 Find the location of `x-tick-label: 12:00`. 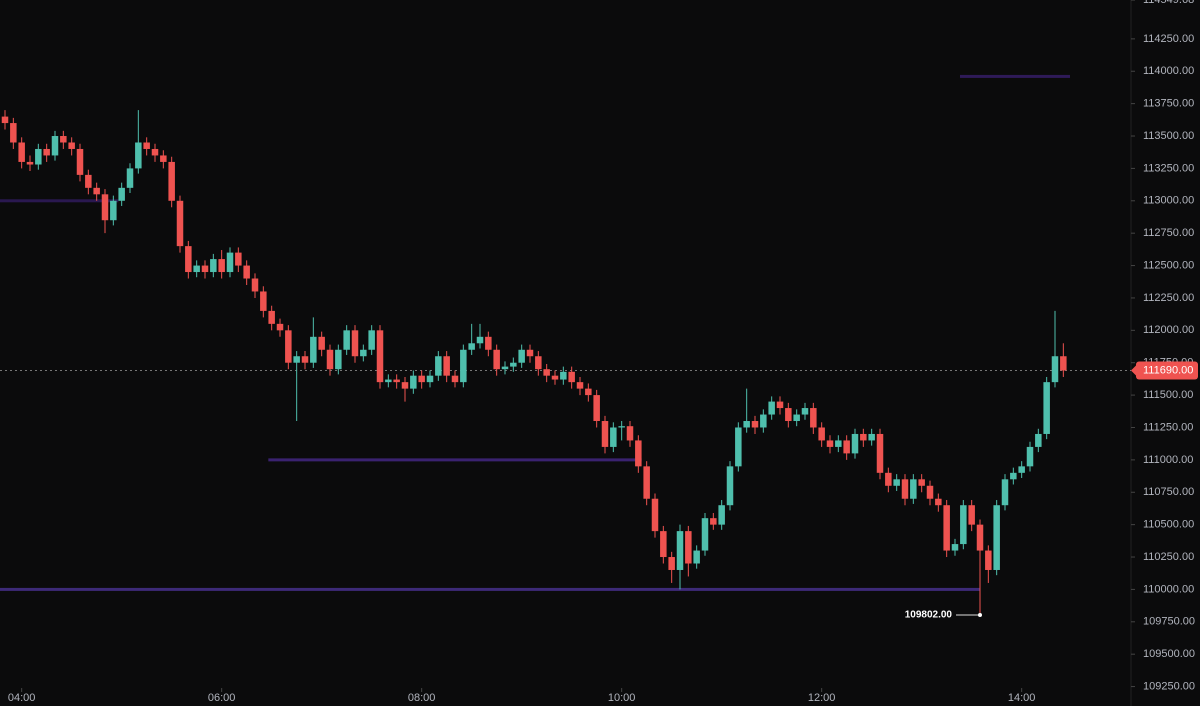

x-tick-label: 12:00 is located at coordinates (822, 698).